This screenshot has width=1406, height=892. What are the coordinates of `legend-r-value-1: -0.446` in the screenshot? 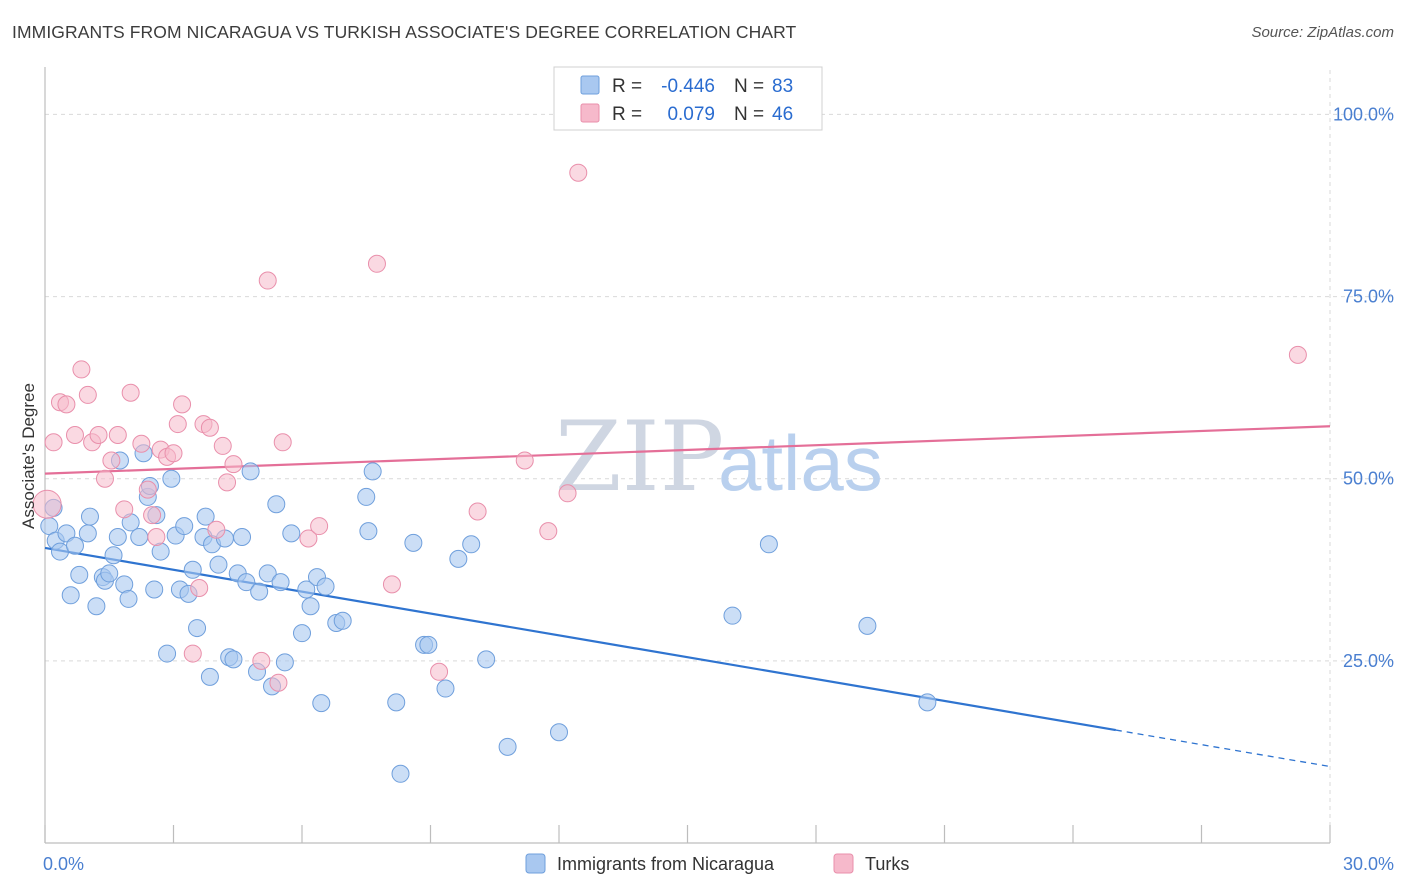 It's located at (688, 86).